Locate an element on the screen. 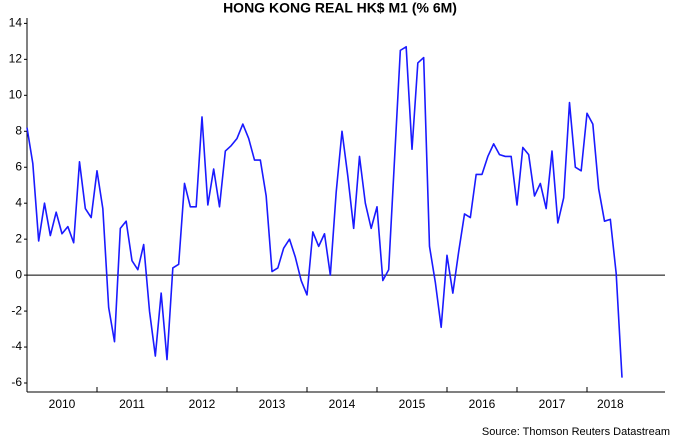 This screenshot has height=439, width=680. chart-title: HONG KONG REAL HK$ M1 (% 6M) is located at coordinates (340, 8).